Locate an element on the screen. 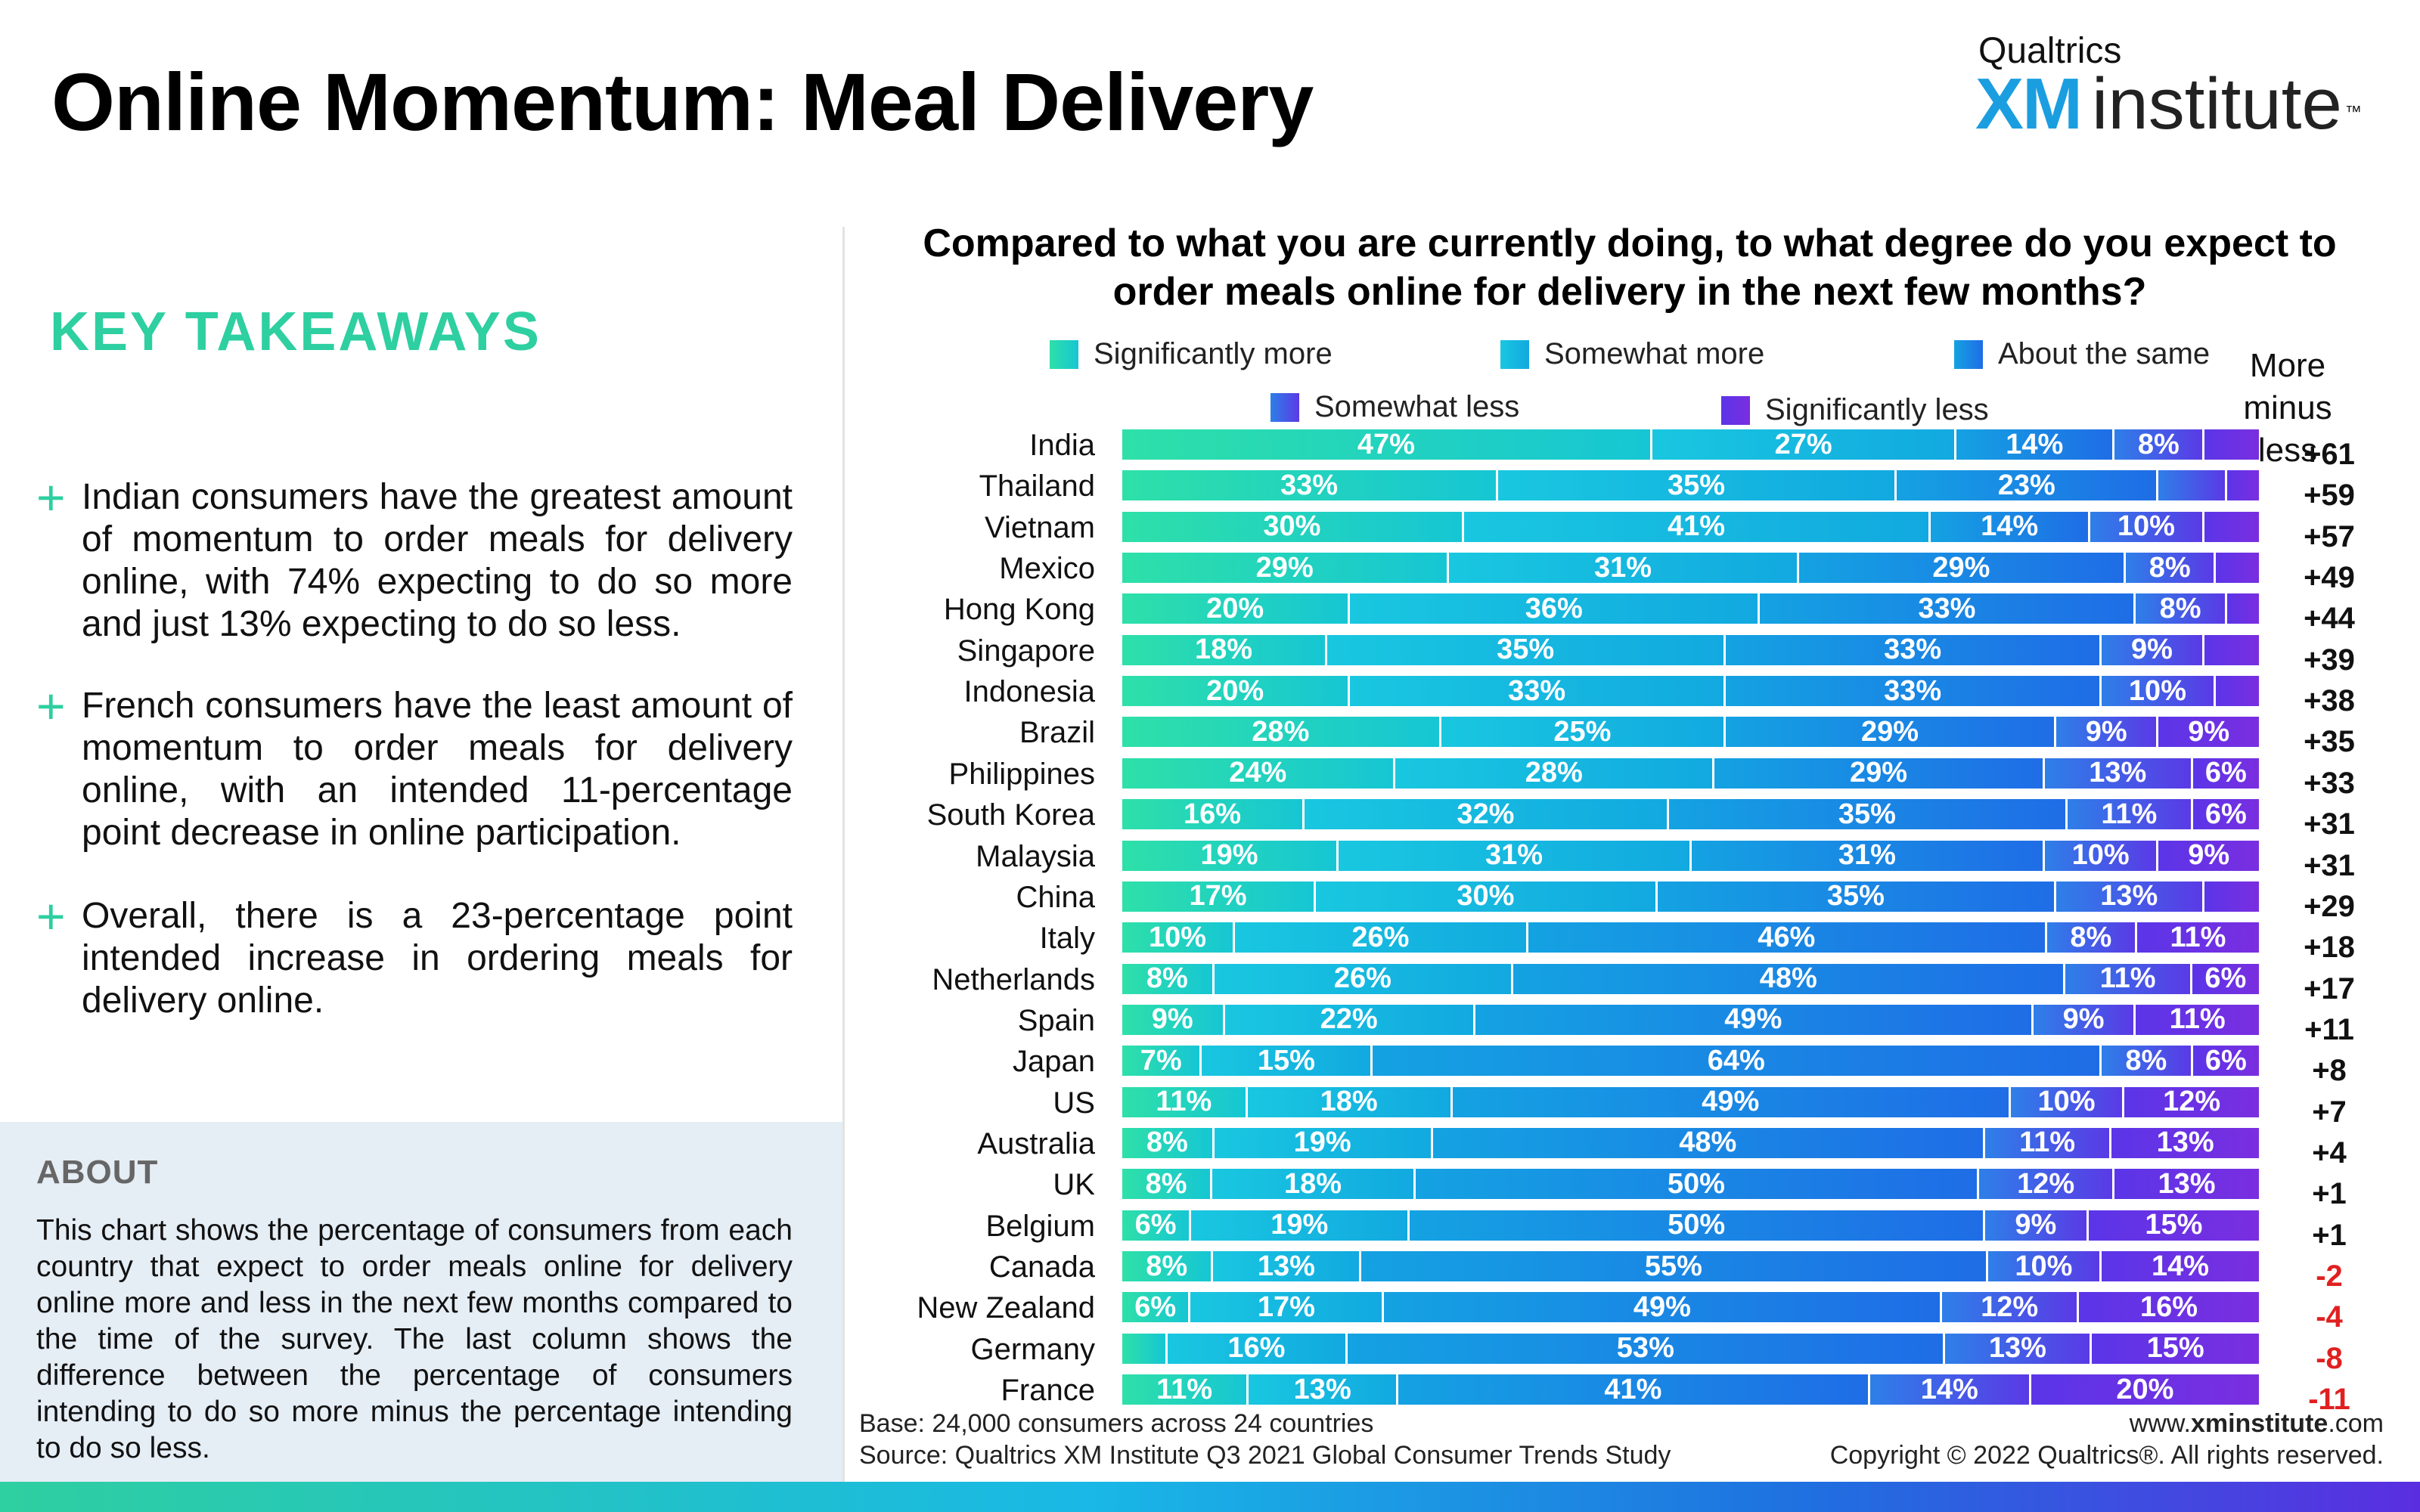 The height and width of the screenshot is (1512, 2420). footer-url: www.xminstitute.com is located at coordinates (2257, 1424).